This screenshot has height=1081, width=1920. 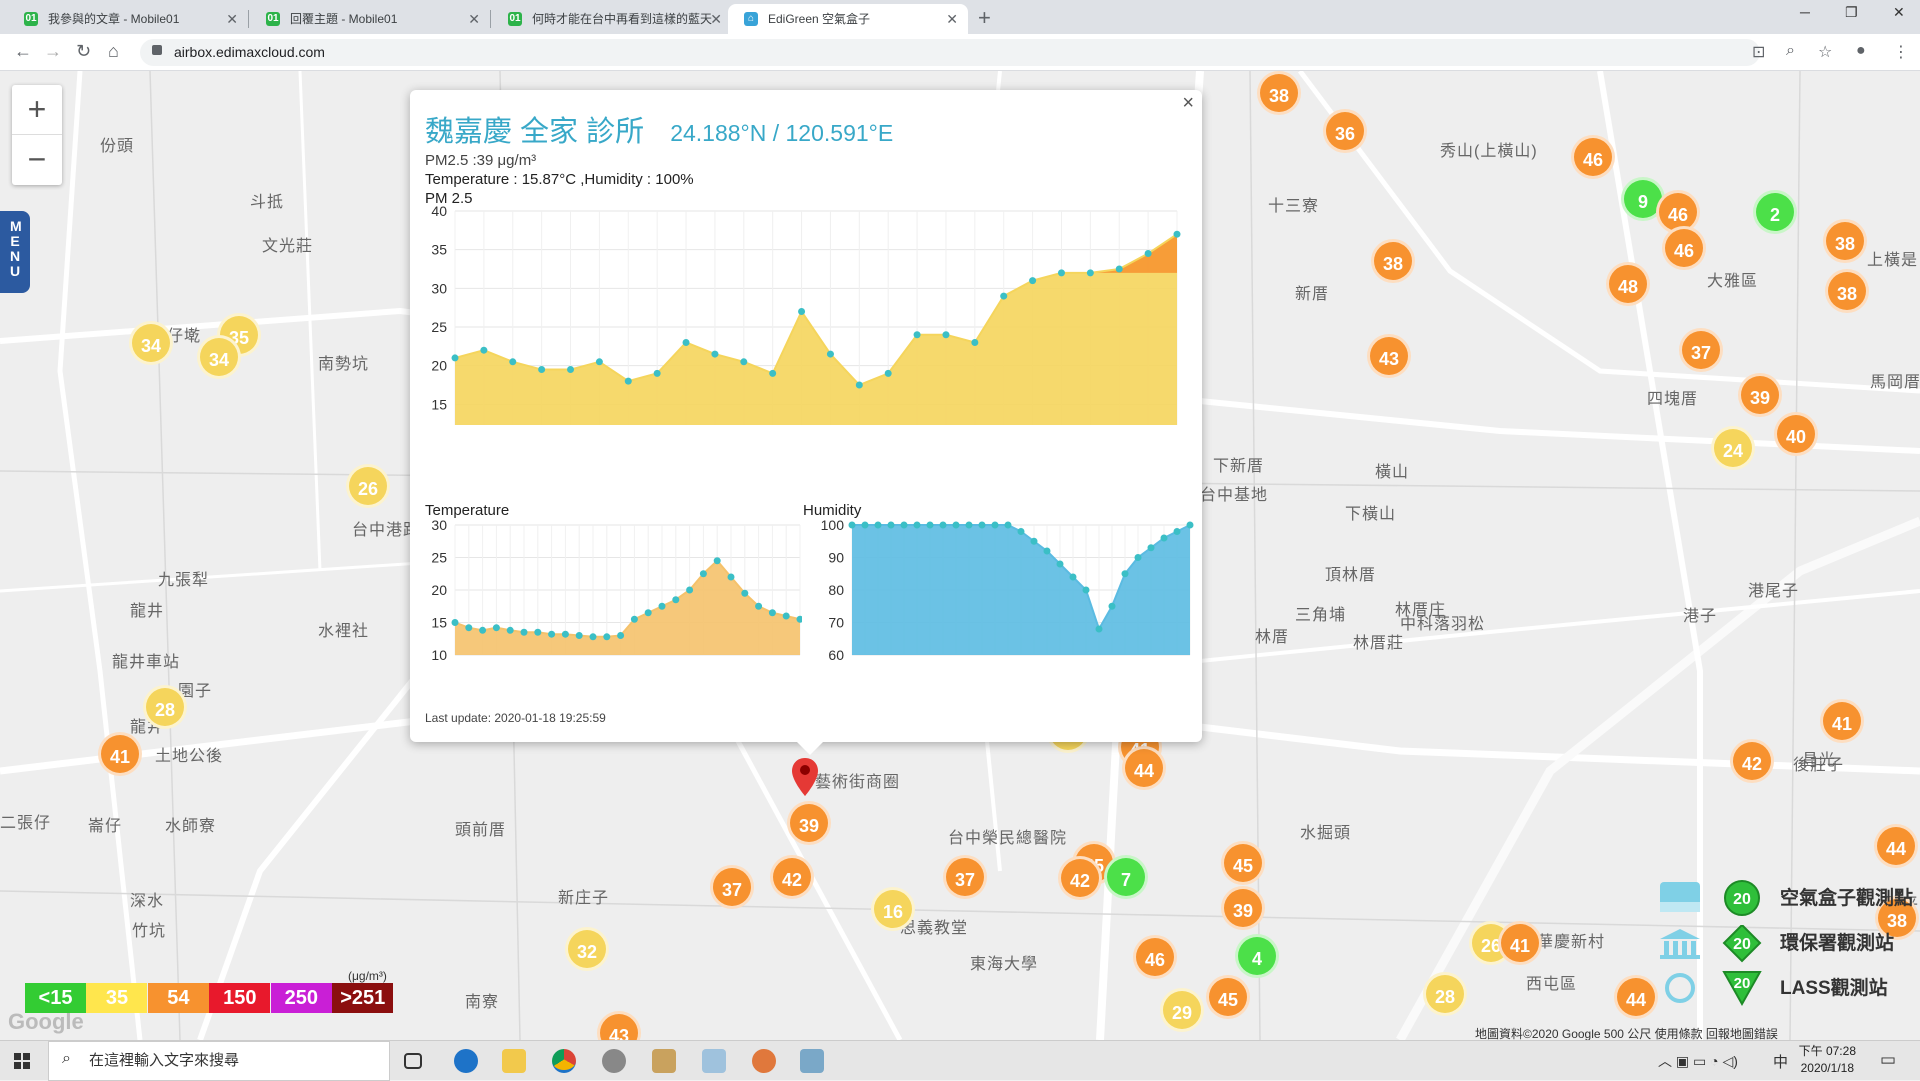 I want to click on menu-button: MENU, so click(x=15, y=252).